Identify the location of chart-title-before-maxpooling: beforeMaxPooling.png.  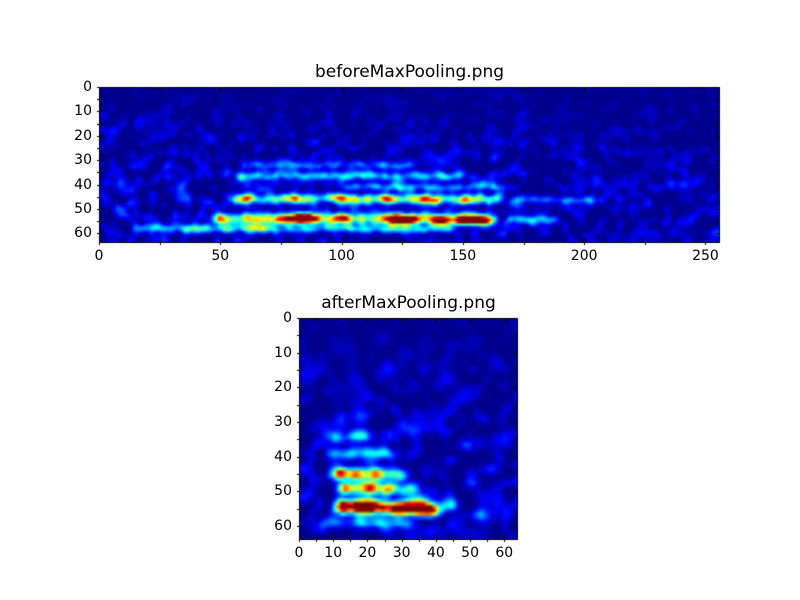
(409, 72).